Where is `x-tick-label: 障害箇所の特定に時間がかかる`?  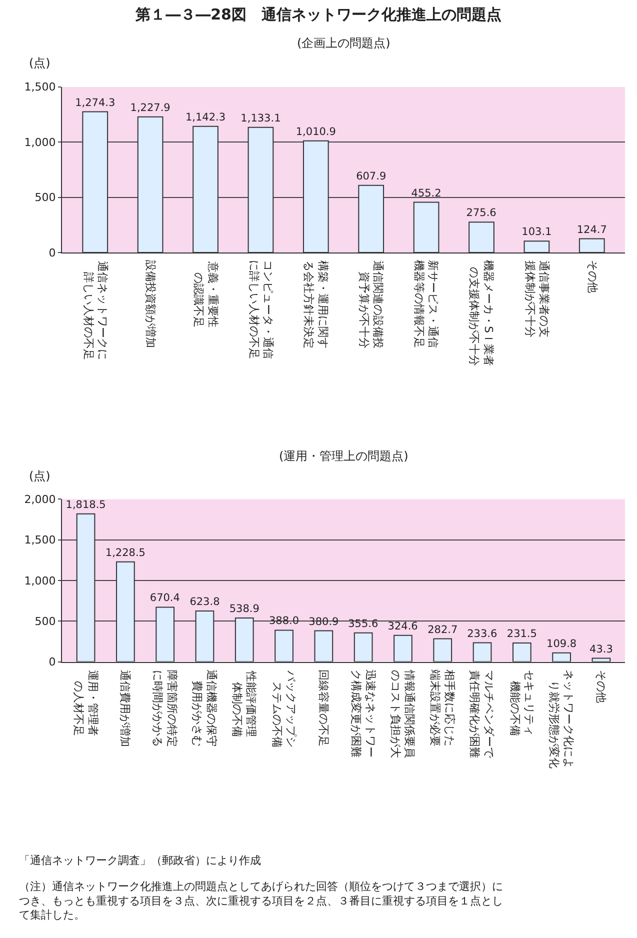 x-tick-label: 障害箇所の特定に時間がかかる is located at coordinates (164, 709).